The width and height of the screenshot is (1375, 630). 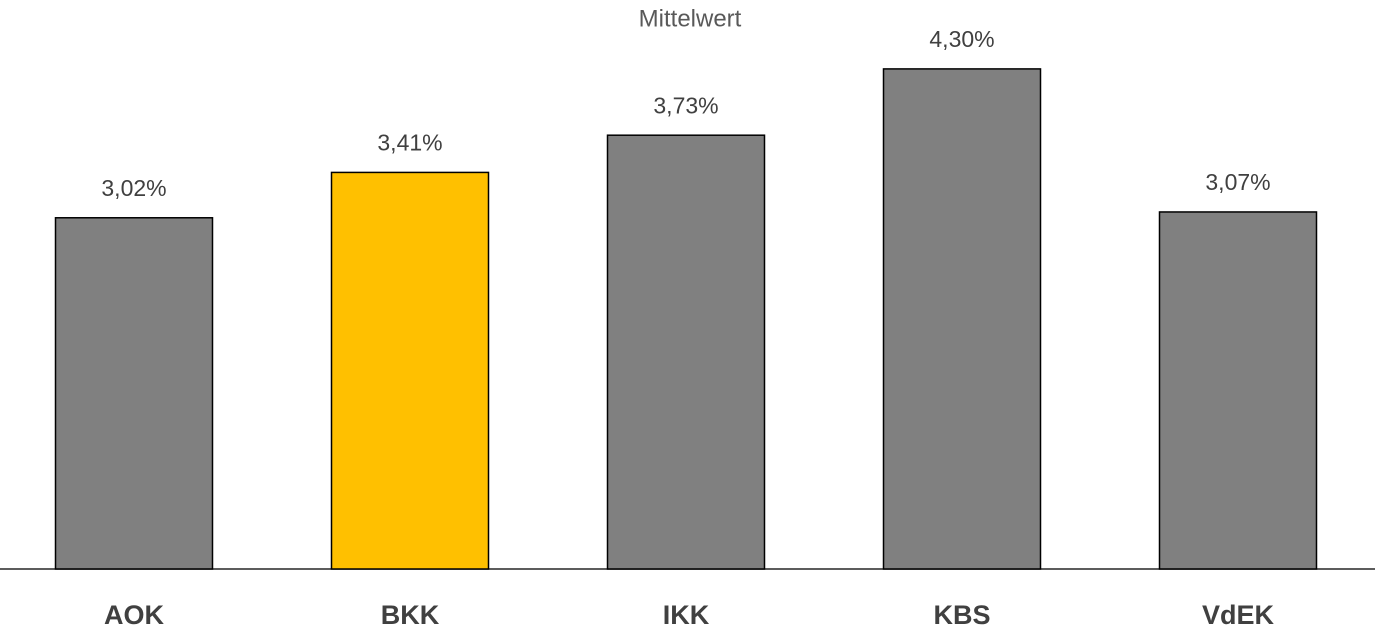 What do you see at coordinates (1237, 182) in the screenshot?
I see `data-label: 3,07%` at bounding box center [1237, 182].